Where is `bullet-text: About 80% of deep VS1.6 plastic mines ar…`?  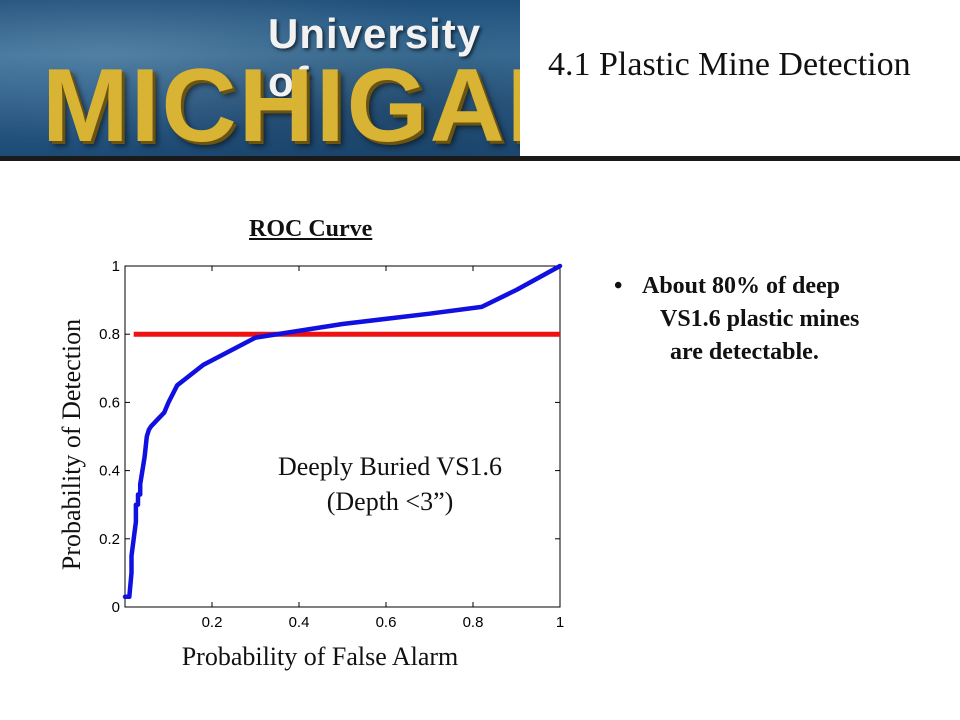 bullet-text: About 80% of deep VS1.6 plastic mines ar… is located at coordinates (787, 319).